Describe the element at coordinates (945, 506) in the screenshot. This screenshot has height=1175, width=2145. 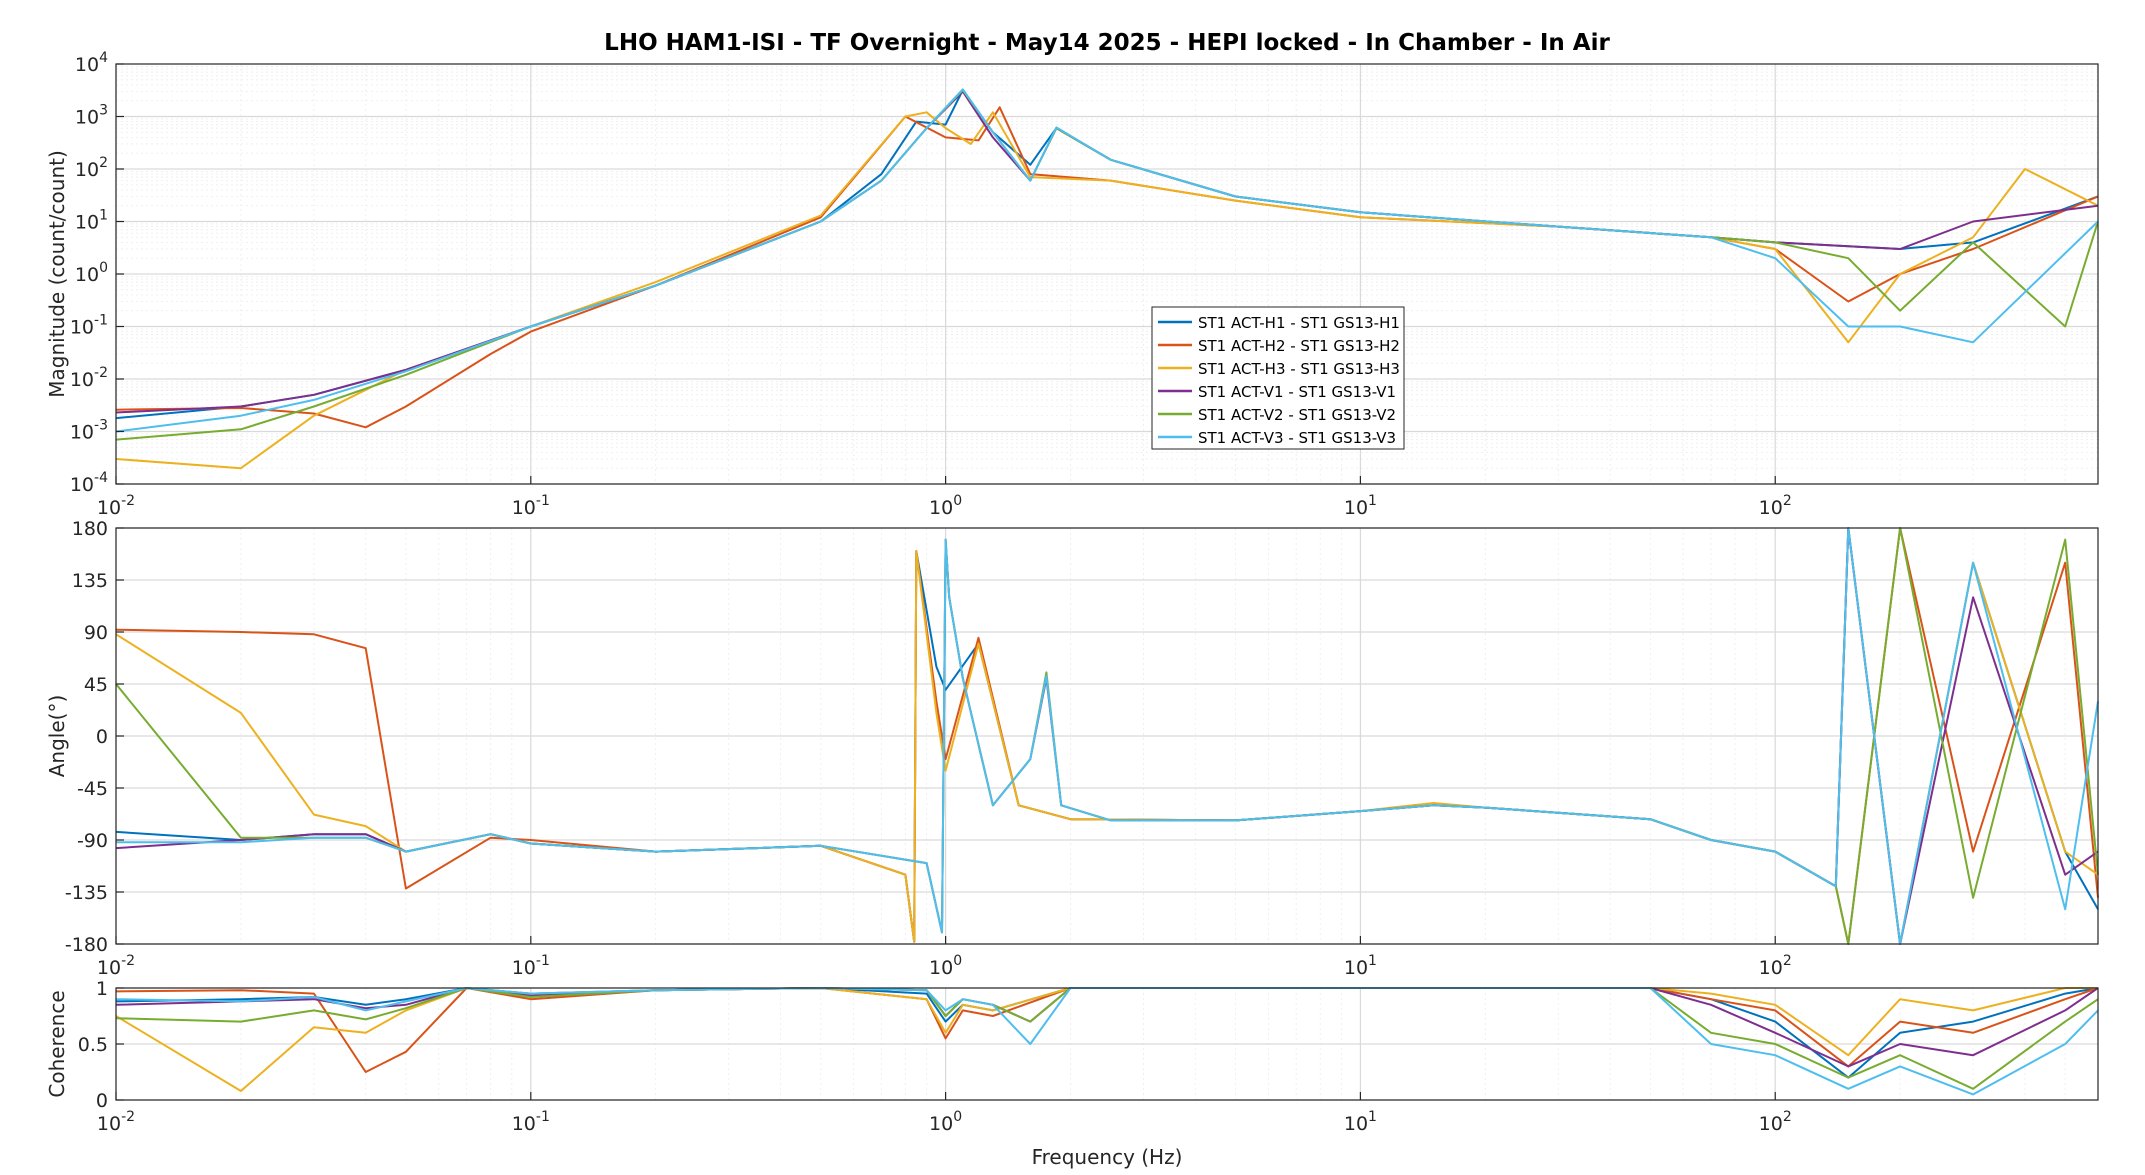
I see `magnitude-x-tick-label: 10⁰` at that location.